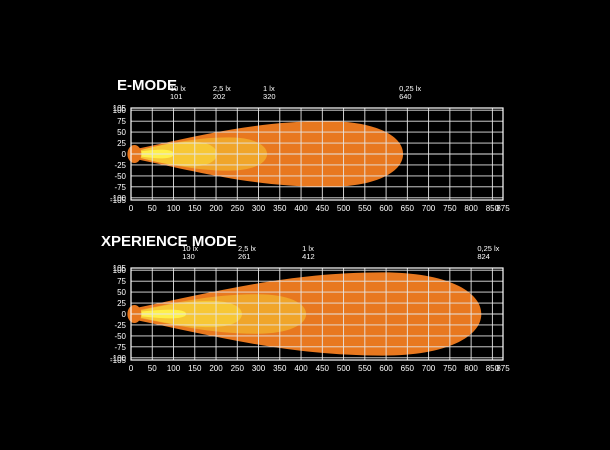 The height and width of the screenshot is (450, 610). What do you see at coordinates (308, 256) in the screenshot?
I see `lux-distance: 412` at bounding box center [308, 256].